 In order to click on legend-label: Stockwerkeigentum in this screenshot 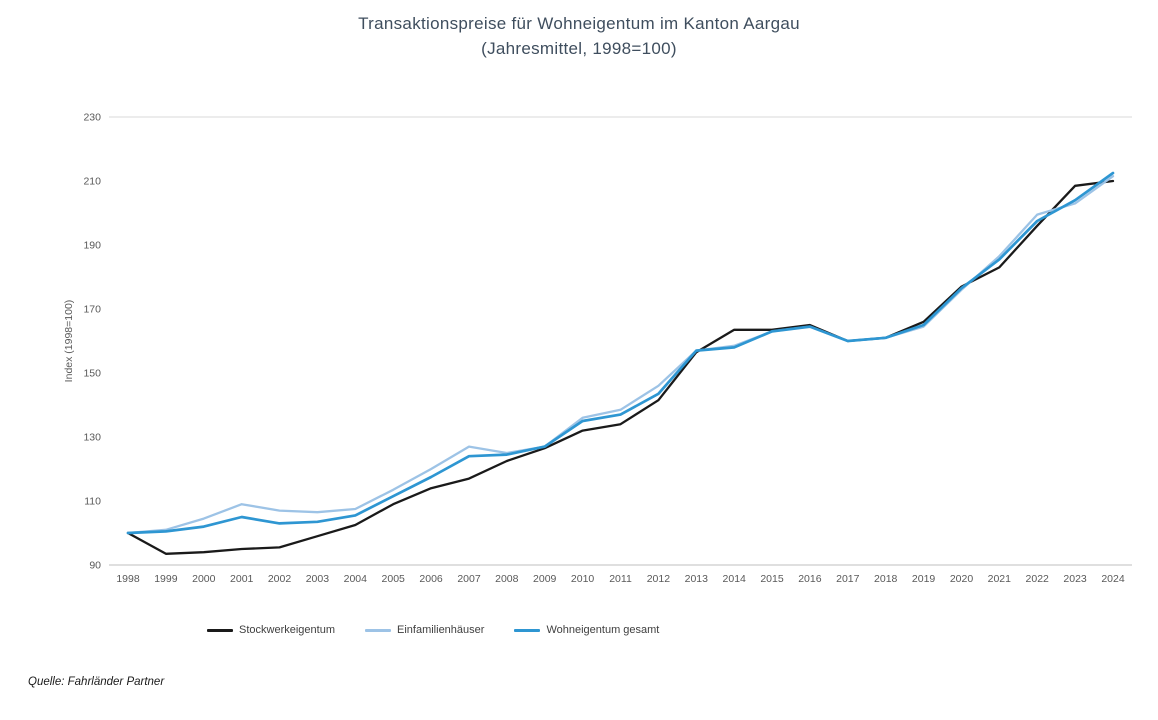, I will do `click(287, 630)`.